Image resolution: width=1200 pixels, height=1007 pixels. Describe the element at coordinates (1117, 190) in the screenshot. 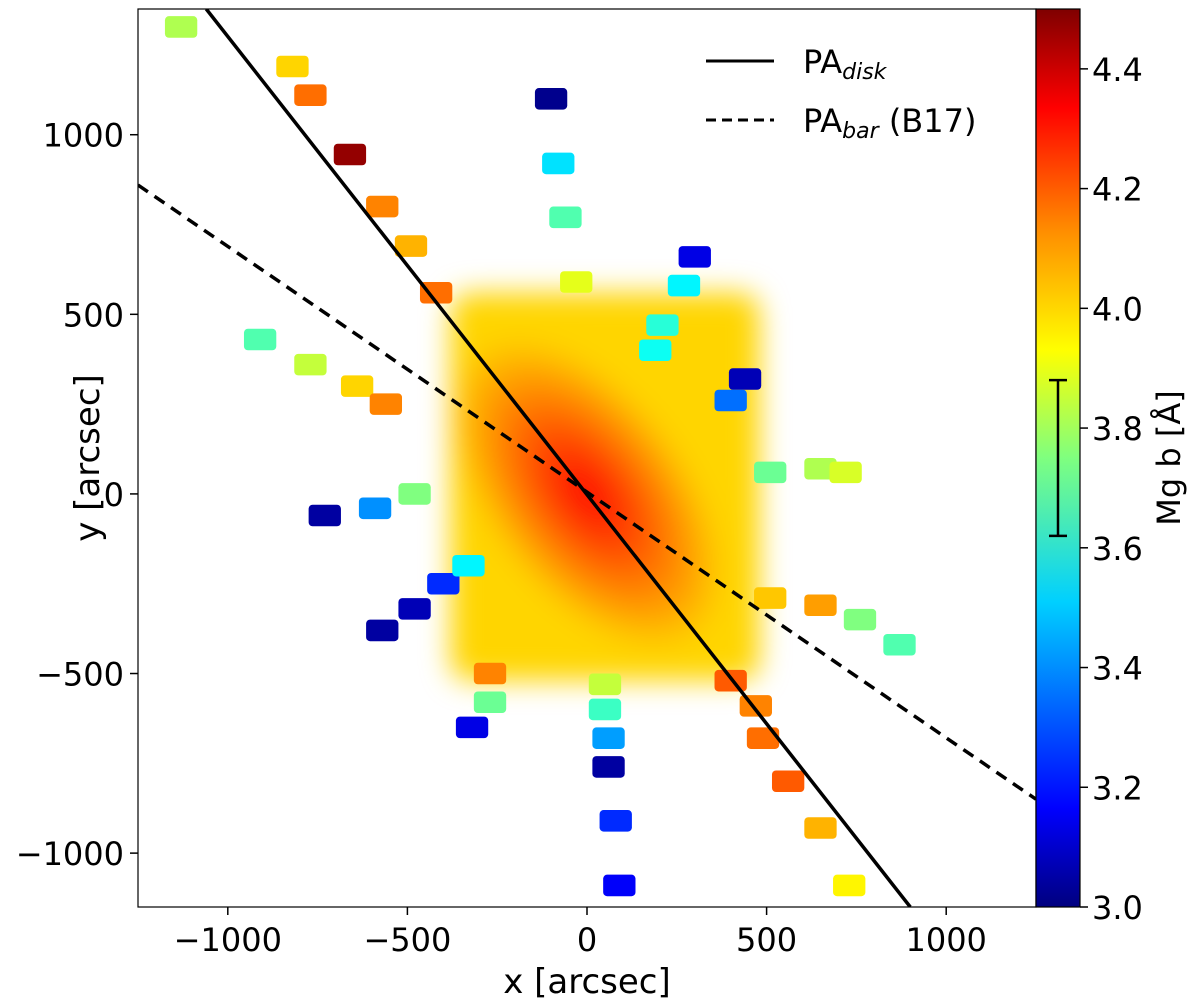

I see `colorbar-tick-label: 4.2` at that location.